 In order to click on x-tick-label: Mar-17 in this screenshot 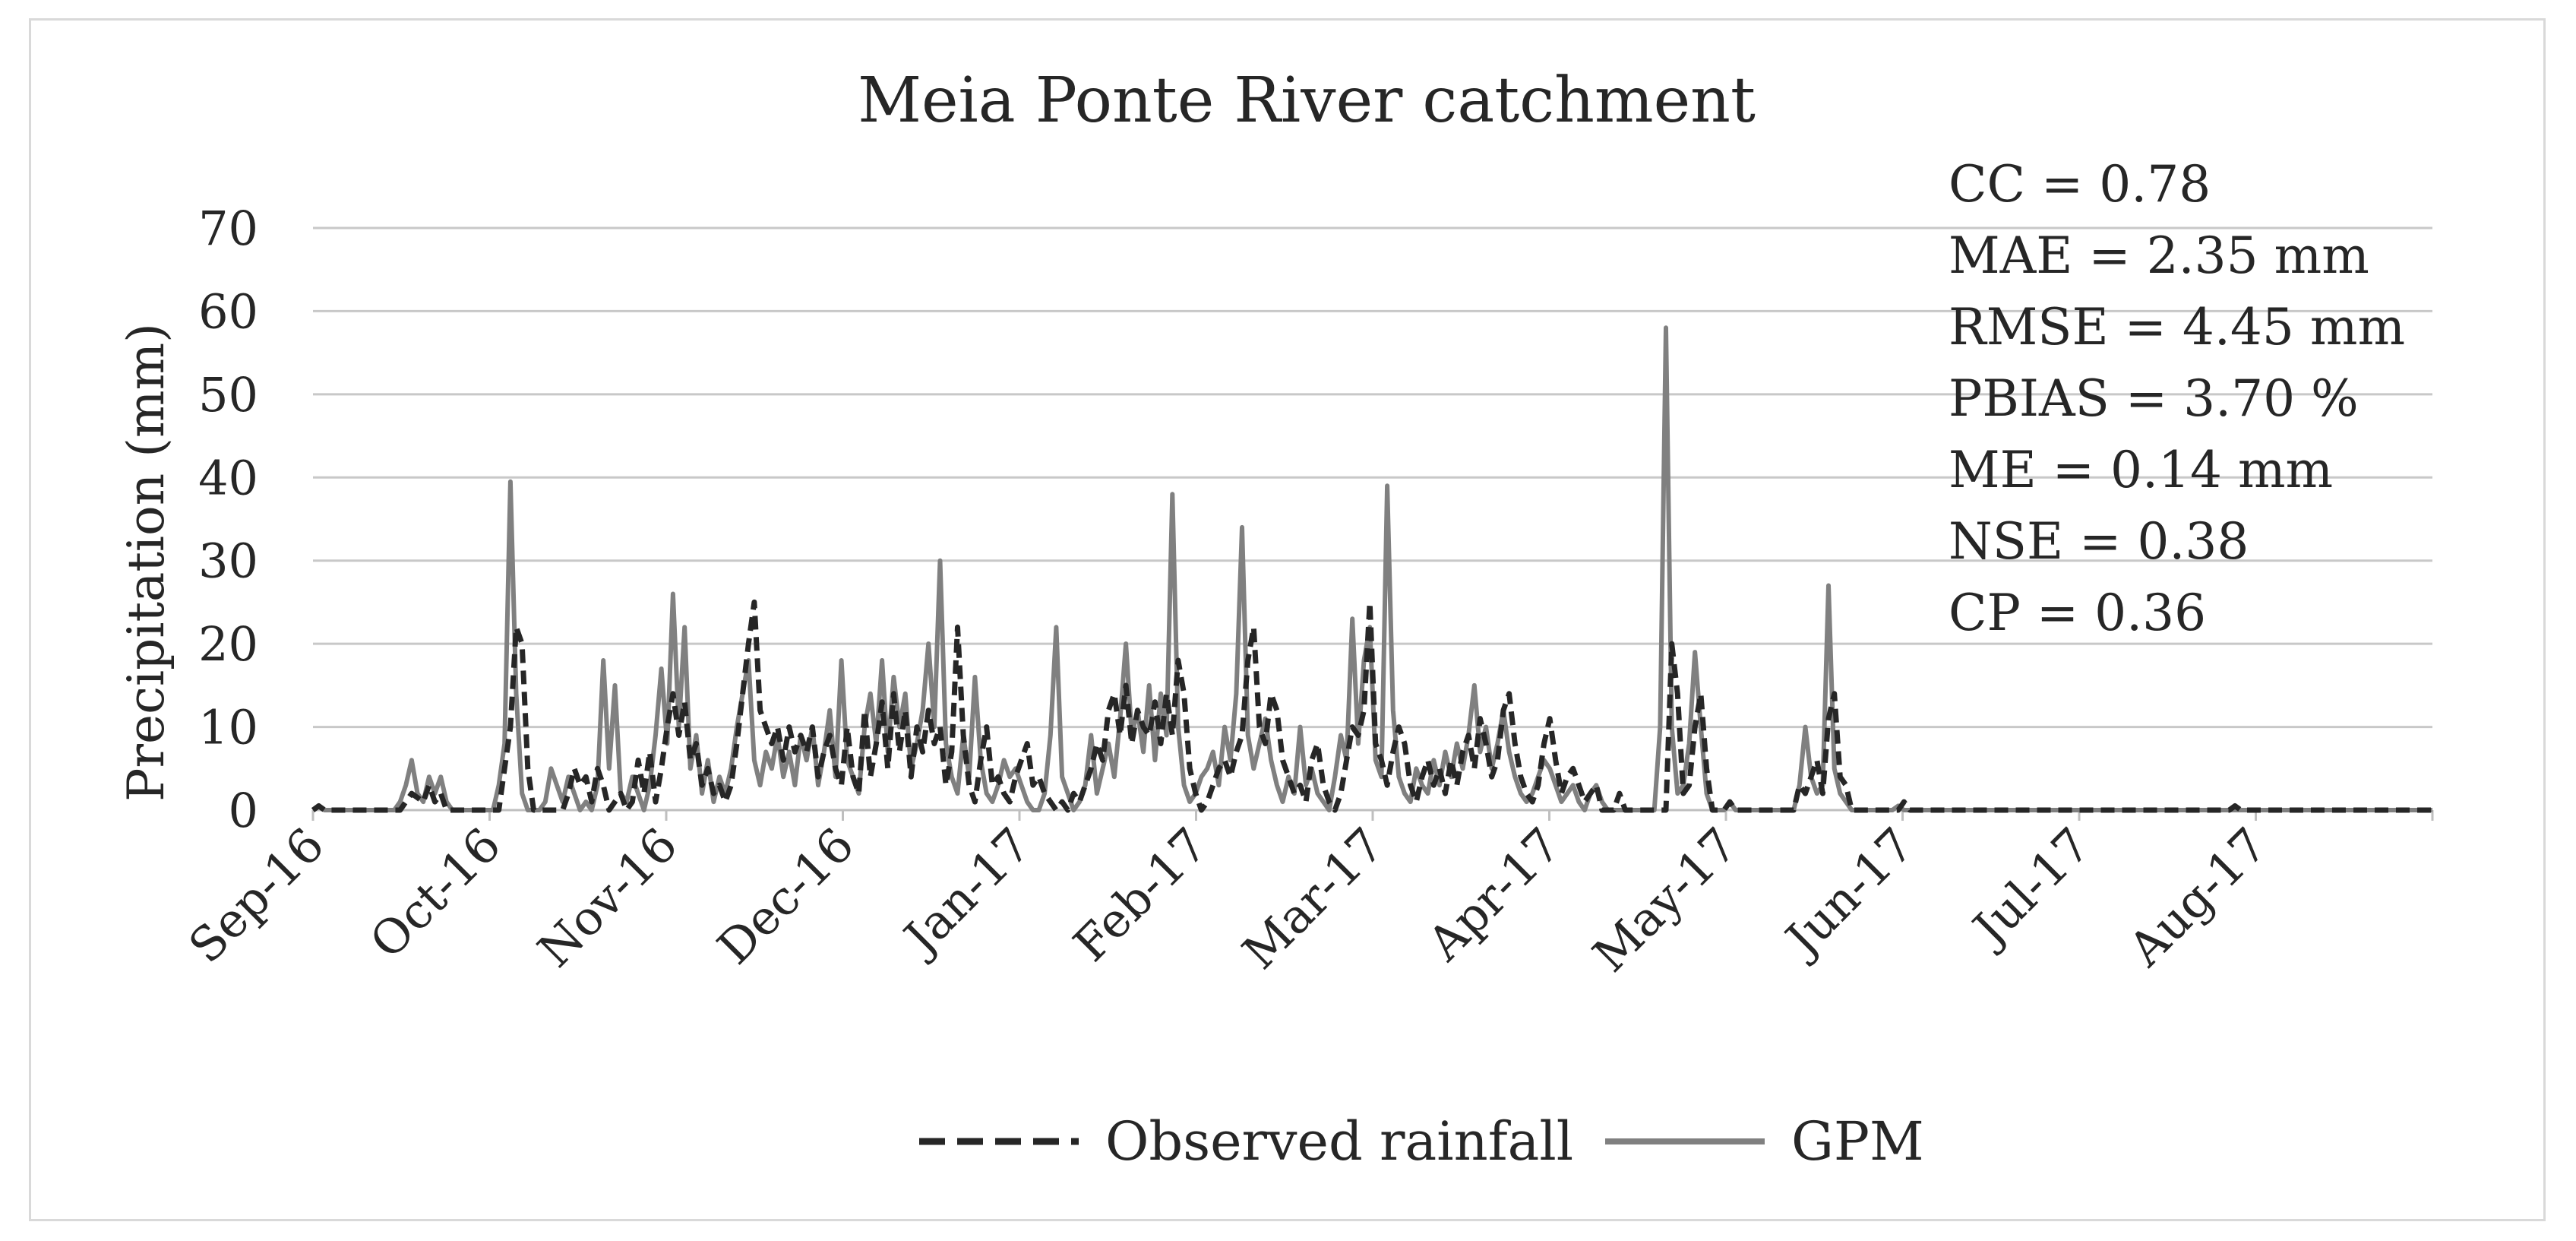, I will do `click(1312, 898)`.